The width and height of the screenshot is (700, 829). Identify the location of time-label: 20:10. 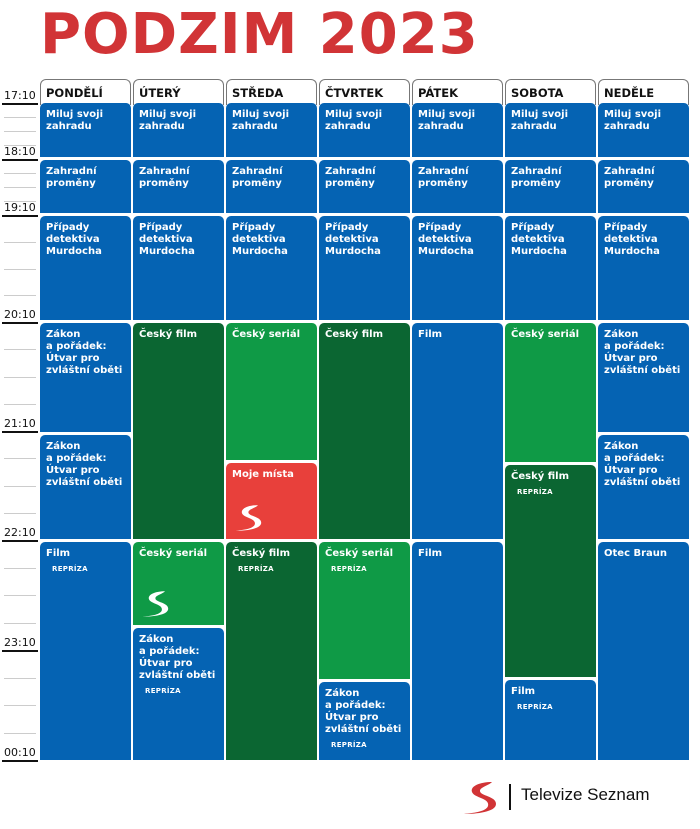
(20, 314).